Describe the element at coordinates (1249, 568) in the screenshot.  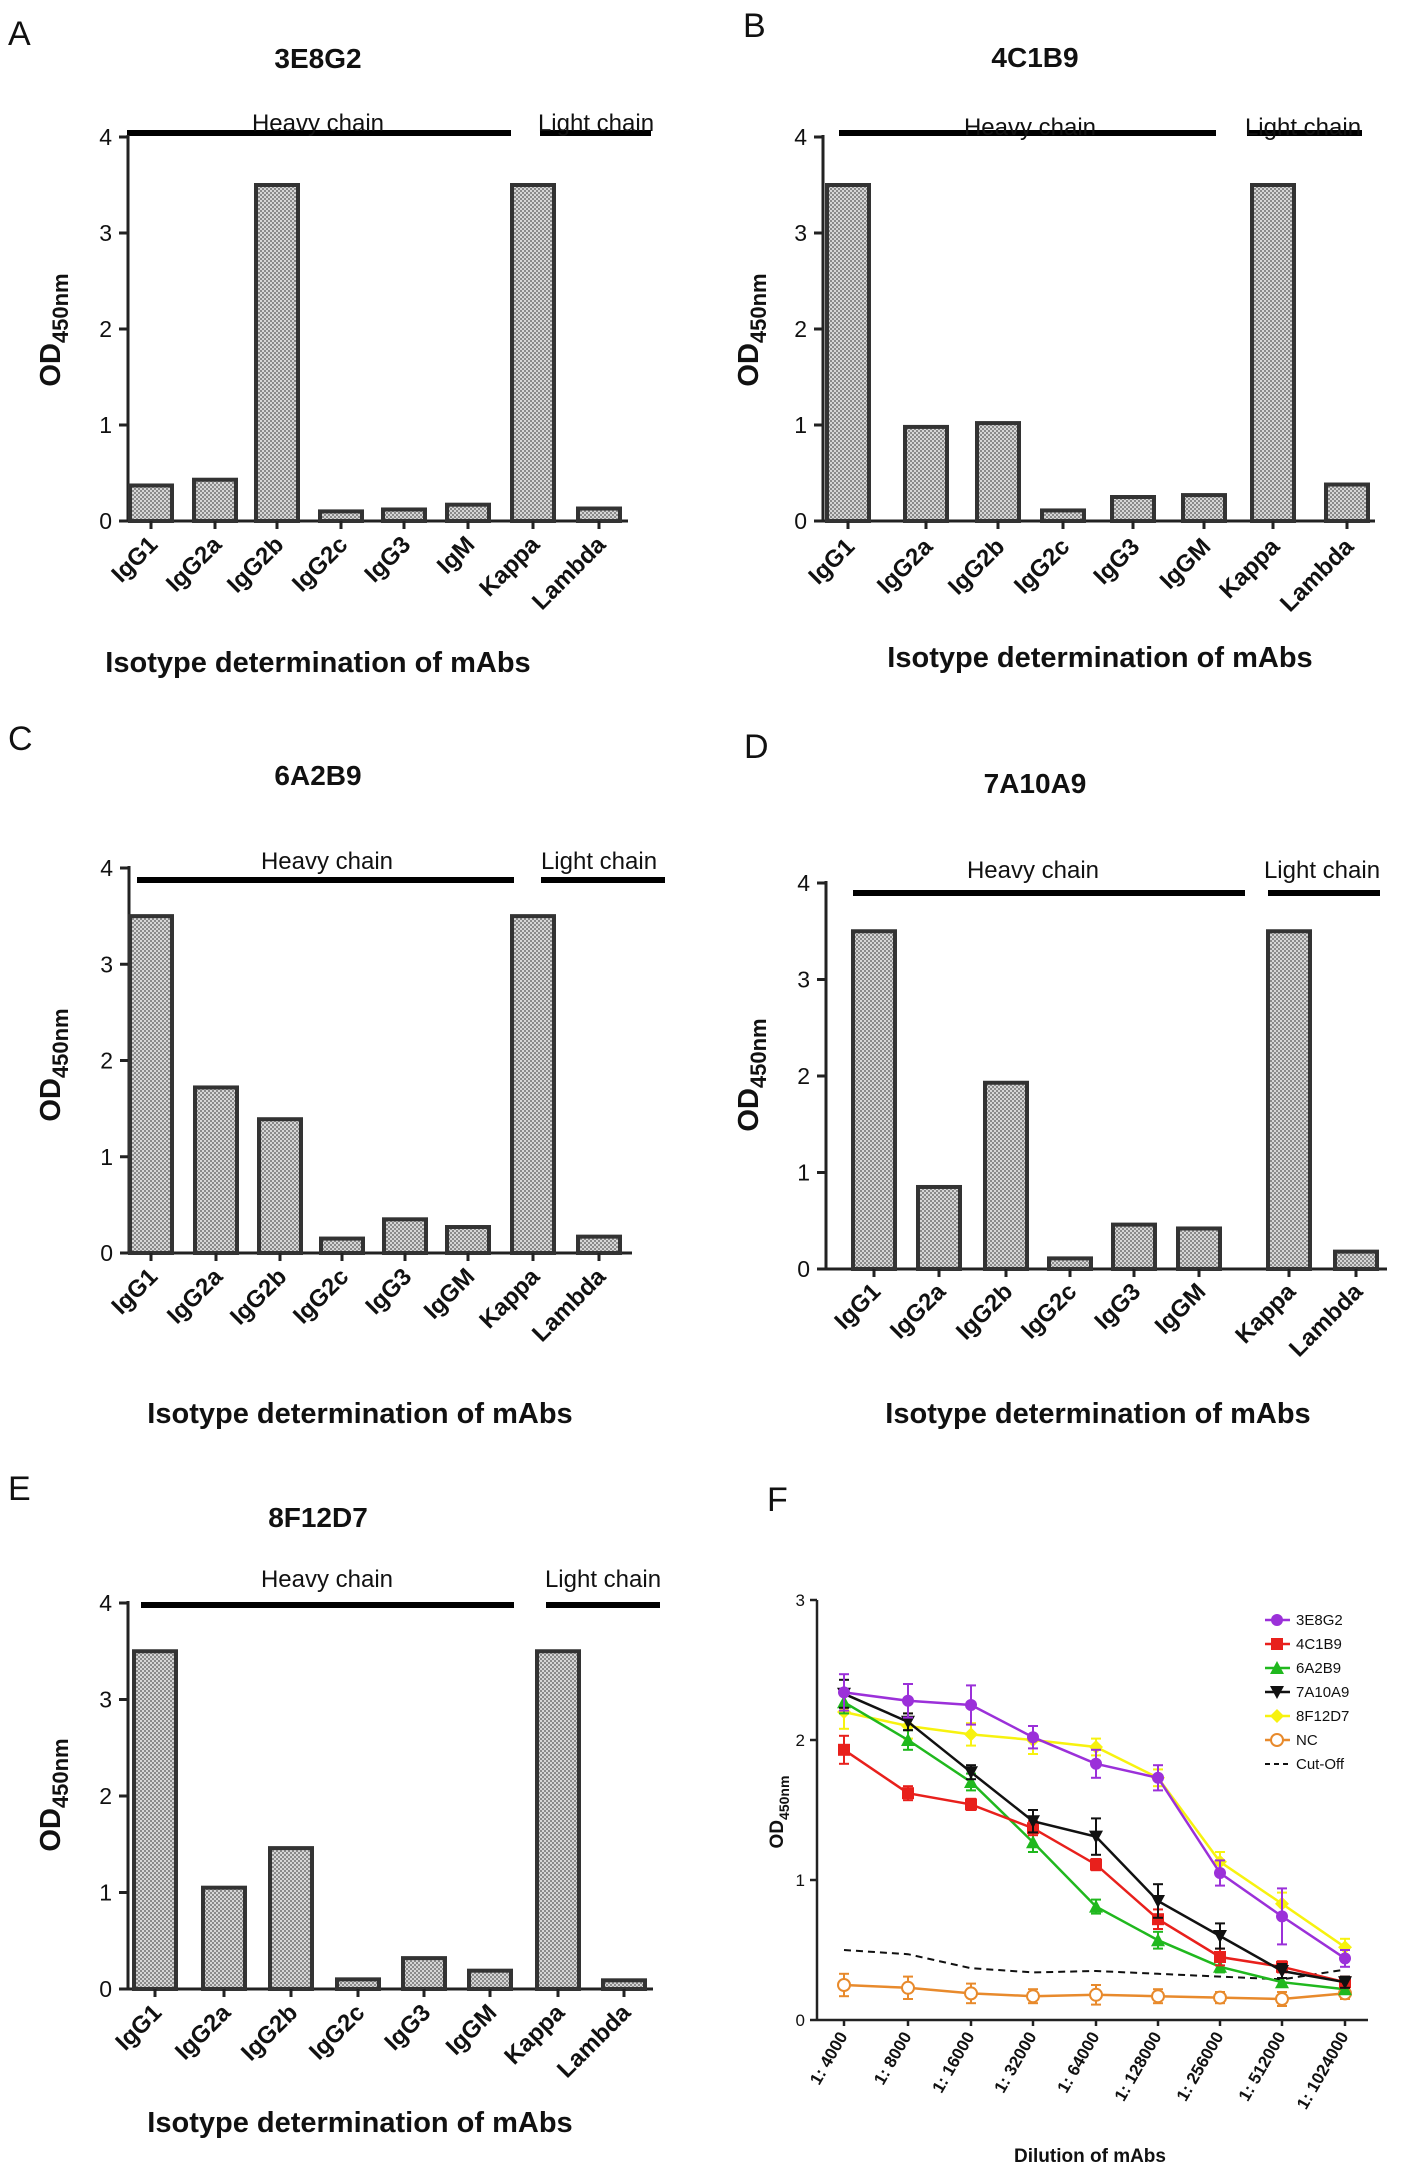
I see `category-label: Kappa` at that location.